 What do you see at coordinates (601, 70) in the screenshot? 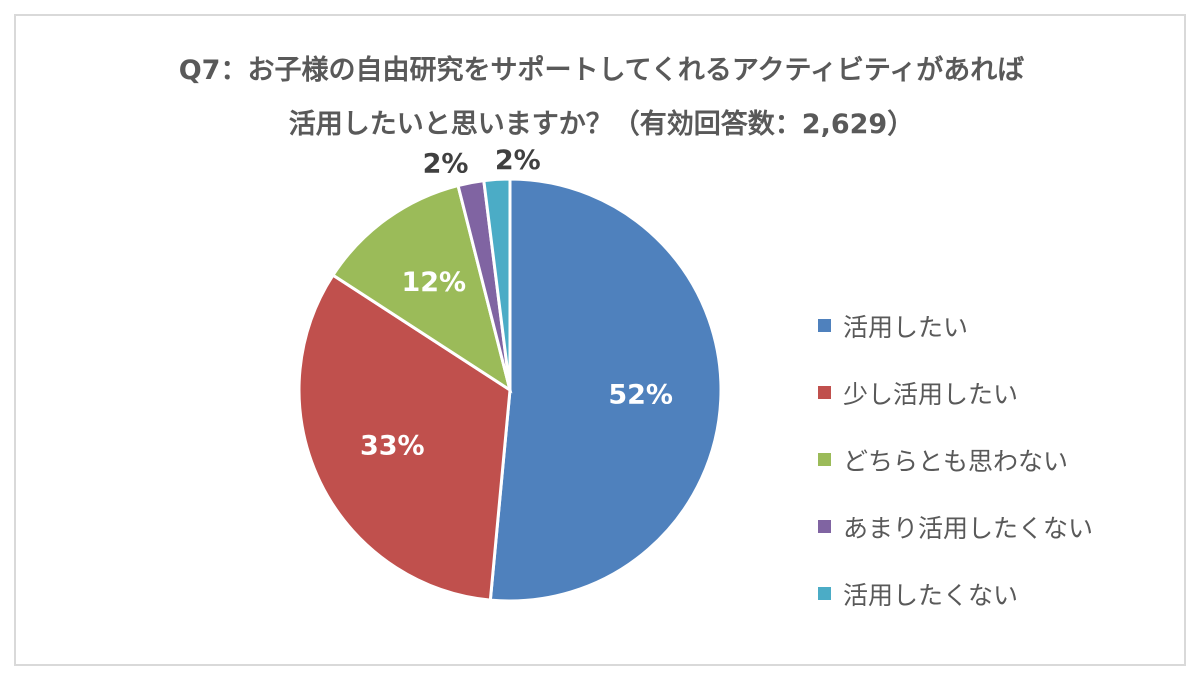
I see `chart-title-line-1: Q7：お子様の自由研究をサポートしてくれるアクティビティがあれば` at bounding box center [601, 70].